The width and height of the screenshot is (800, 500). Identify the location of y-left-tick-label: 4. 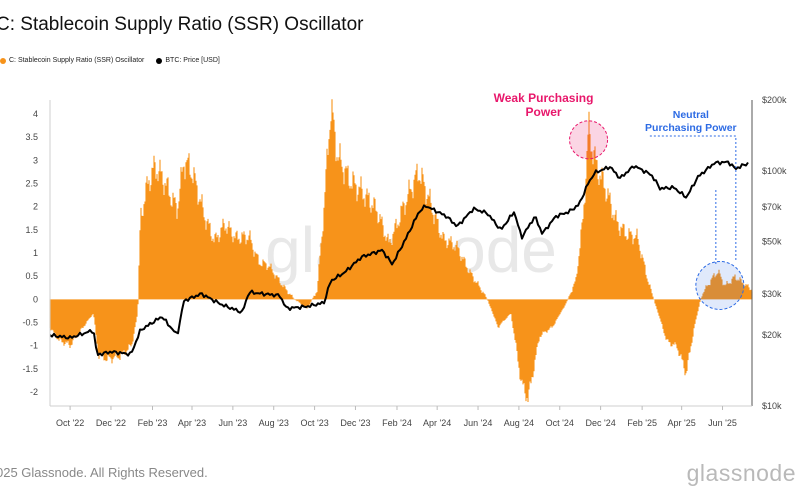
(35, 114).